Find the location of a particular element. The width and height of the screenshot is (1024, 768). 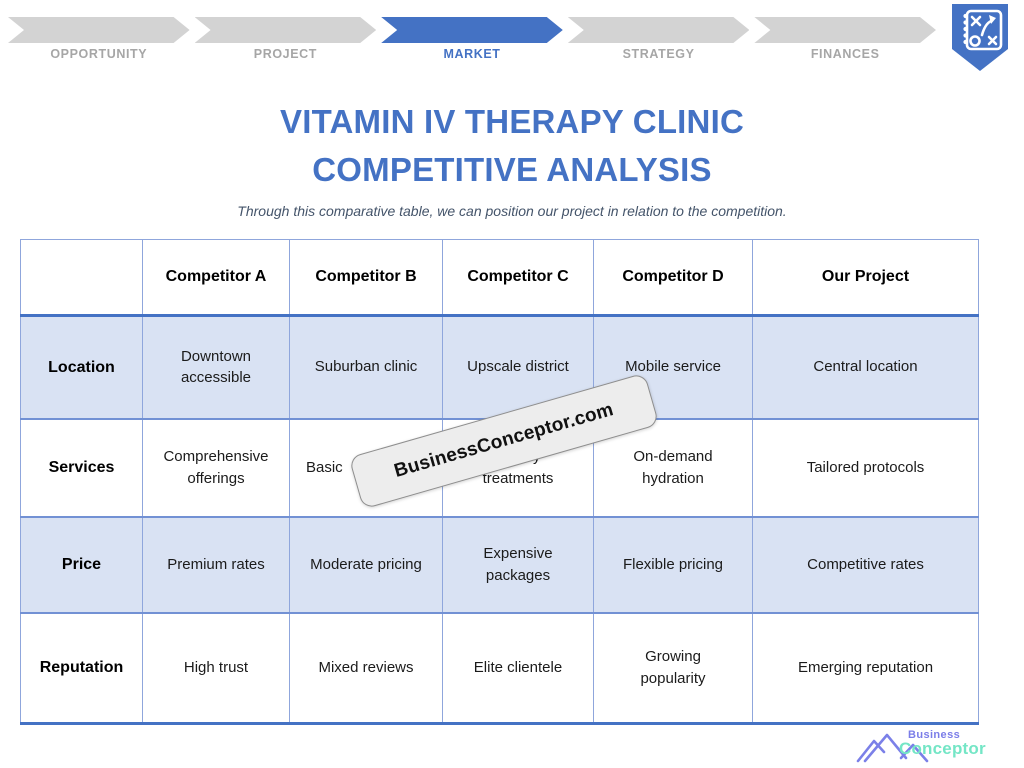

table-cell: Suburban clinic is located at coordinates (366, 366).